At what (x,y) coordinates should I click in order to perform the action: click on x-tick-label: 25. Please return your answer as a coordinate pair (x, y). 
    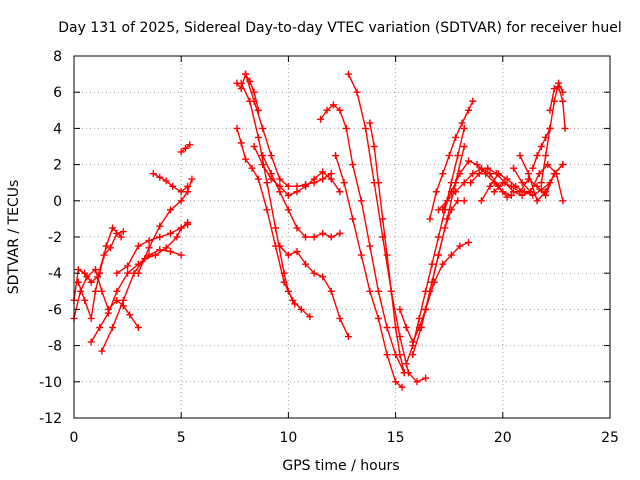
    Looking at the image, I should click on (610, 438).